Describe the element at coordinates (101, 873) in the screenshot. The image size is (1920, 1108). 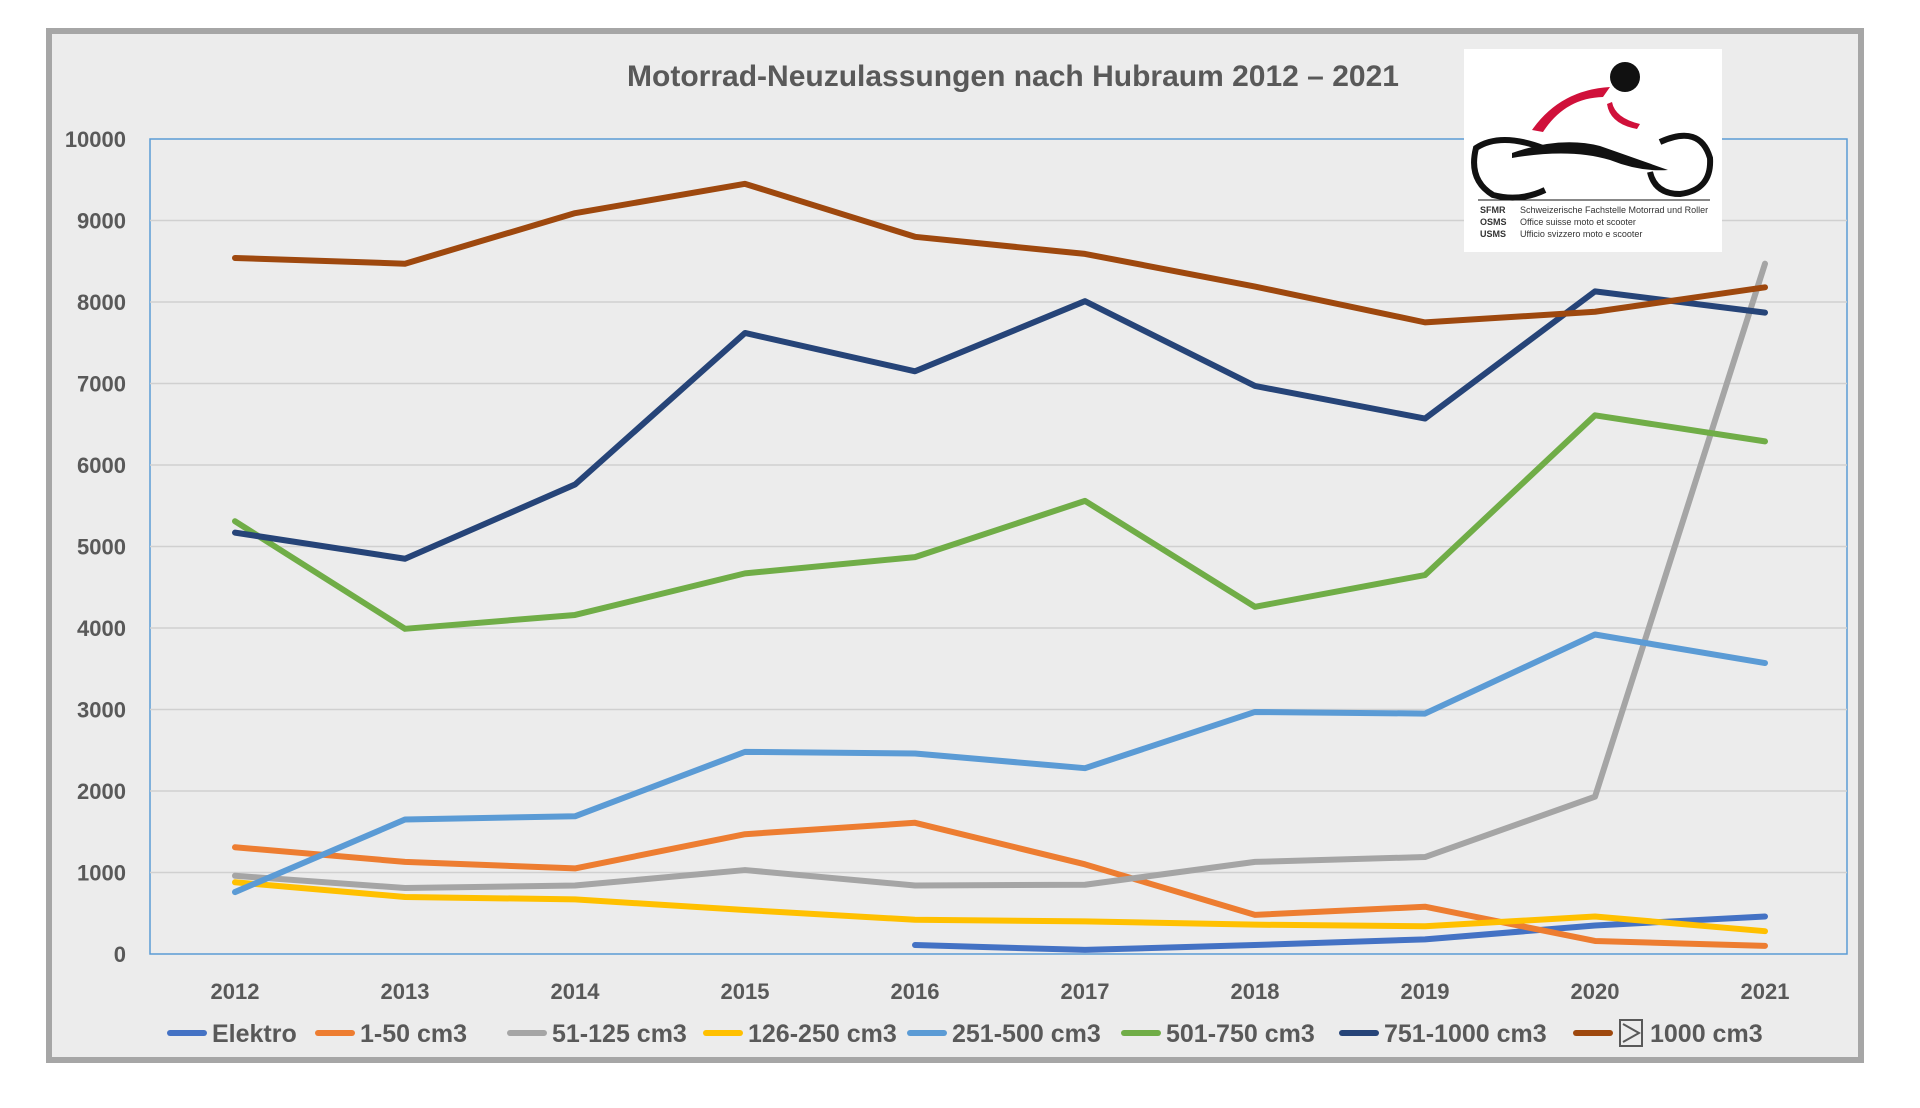
I see `y-tick-label: 1000` at that location.